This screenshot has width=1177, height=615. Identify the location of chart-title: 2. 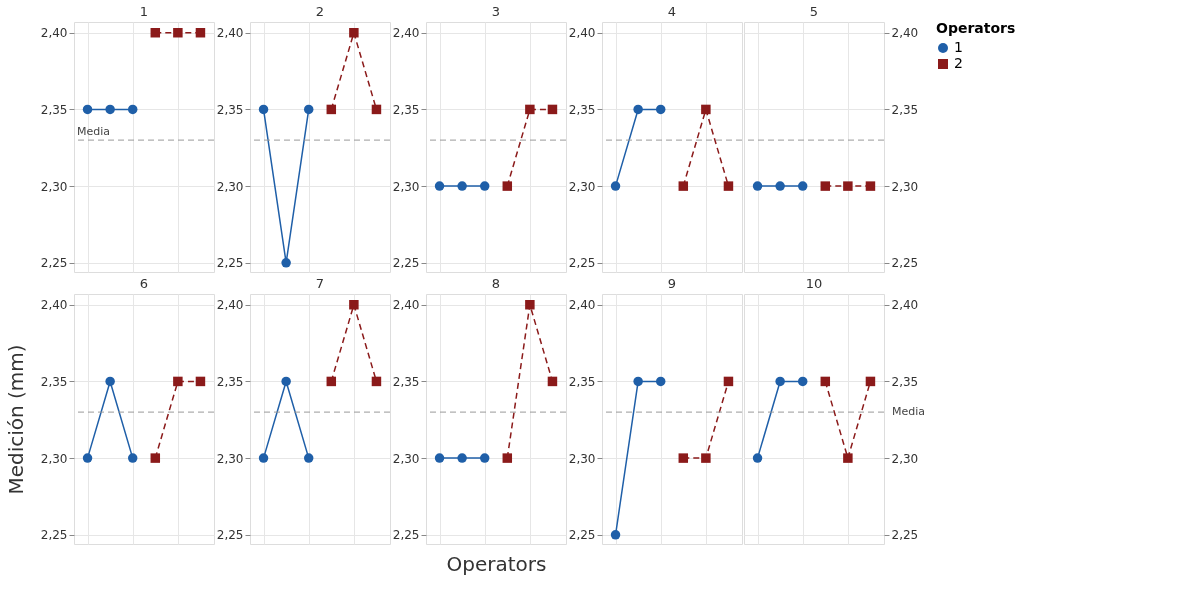
(320, 11).